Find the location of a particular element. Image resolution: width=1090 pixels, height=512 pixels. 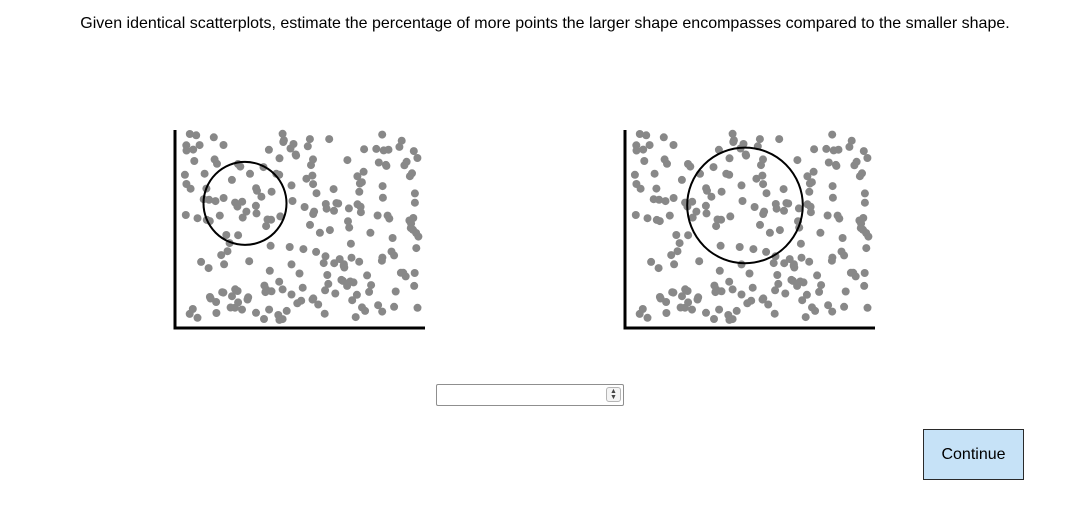

up-down-spinner-icon: ▲ ▼ is located at coordinates (613, 394).